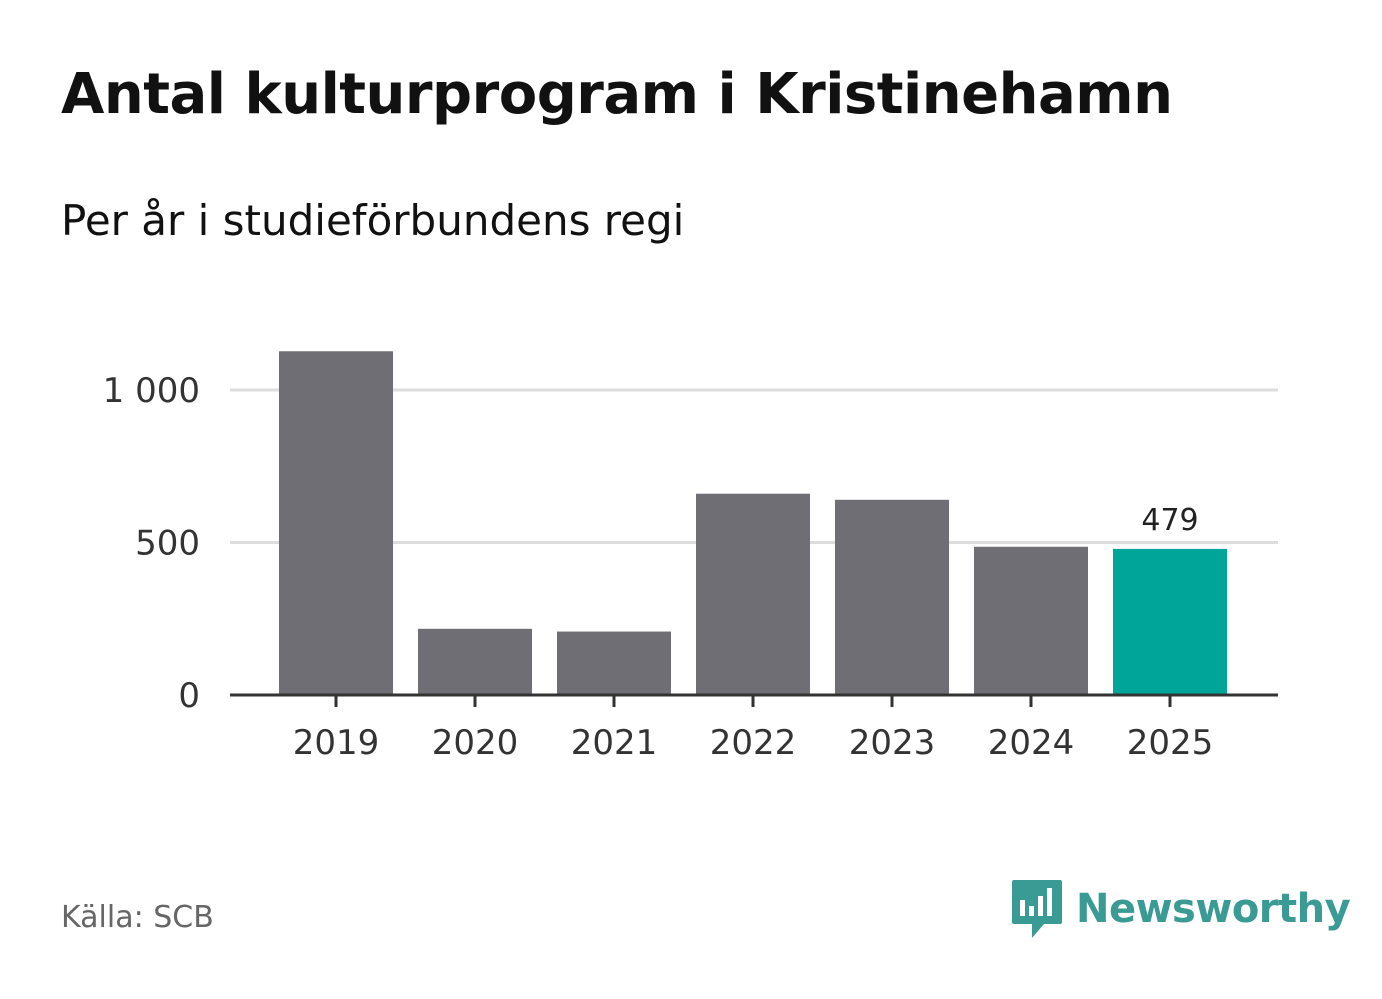  Describe the element at coordinates (753, 743) in the screenshot. I see `x-tick-label: 2022` at that location.